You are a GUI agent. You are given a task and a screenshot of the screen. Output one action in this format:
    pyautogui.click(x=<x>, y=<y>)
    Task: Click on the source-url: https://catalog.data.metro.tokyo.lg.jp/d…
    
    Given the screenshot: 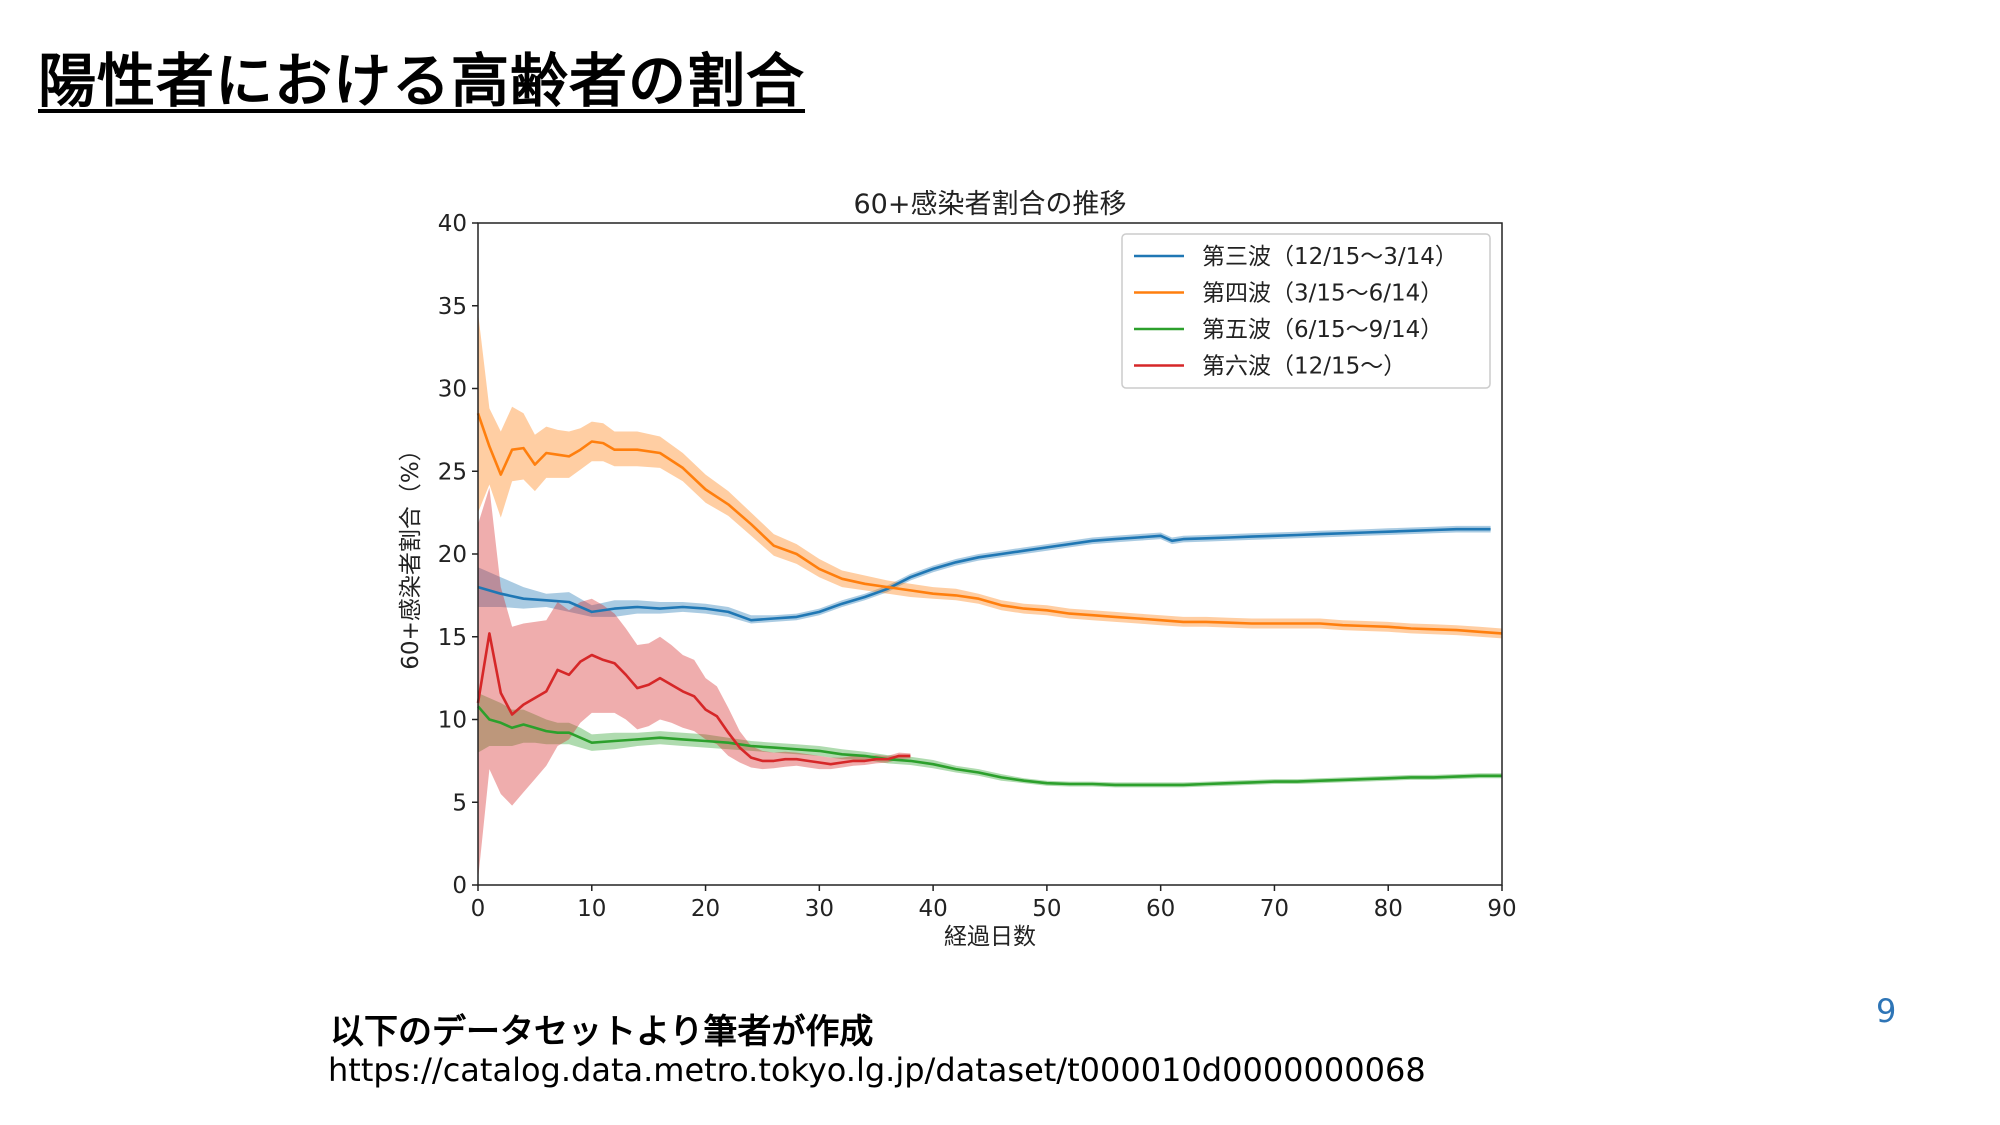 What is the action you would take?
    pyautogui.click(x=877, y=1070)
    